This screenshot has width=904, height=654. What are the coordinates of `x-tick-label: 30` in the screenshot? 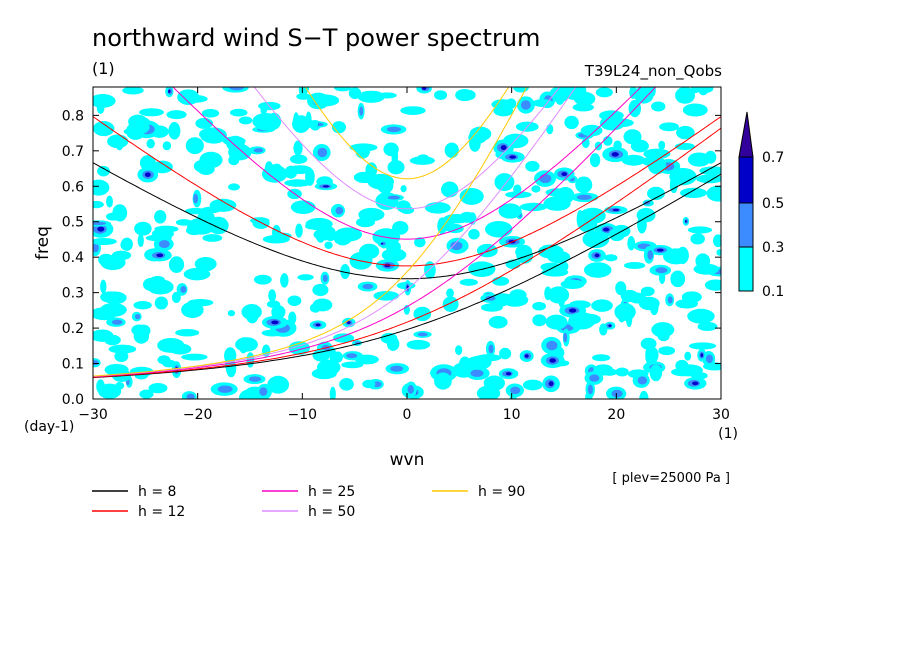 It's located at (721, 415).